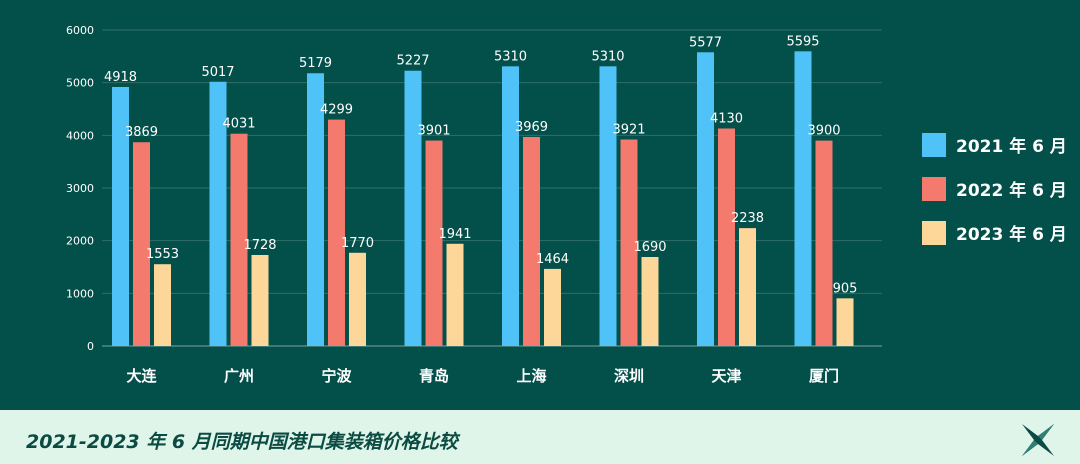  Describe the element at coordinates (412, 61) in the screenshot. I see `data-label: 5227` at that location.